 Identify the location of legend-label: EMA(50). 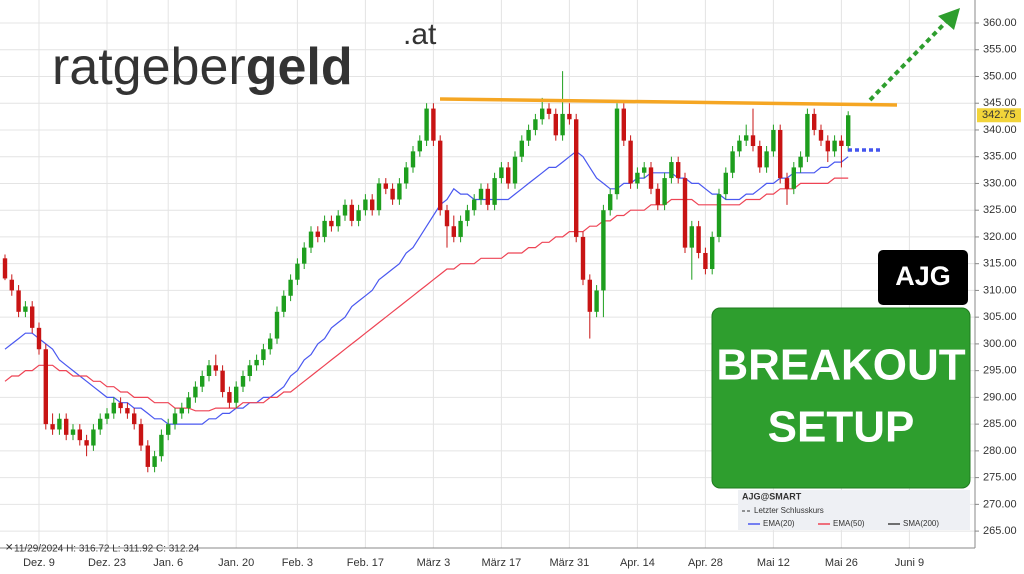
(849, 523).